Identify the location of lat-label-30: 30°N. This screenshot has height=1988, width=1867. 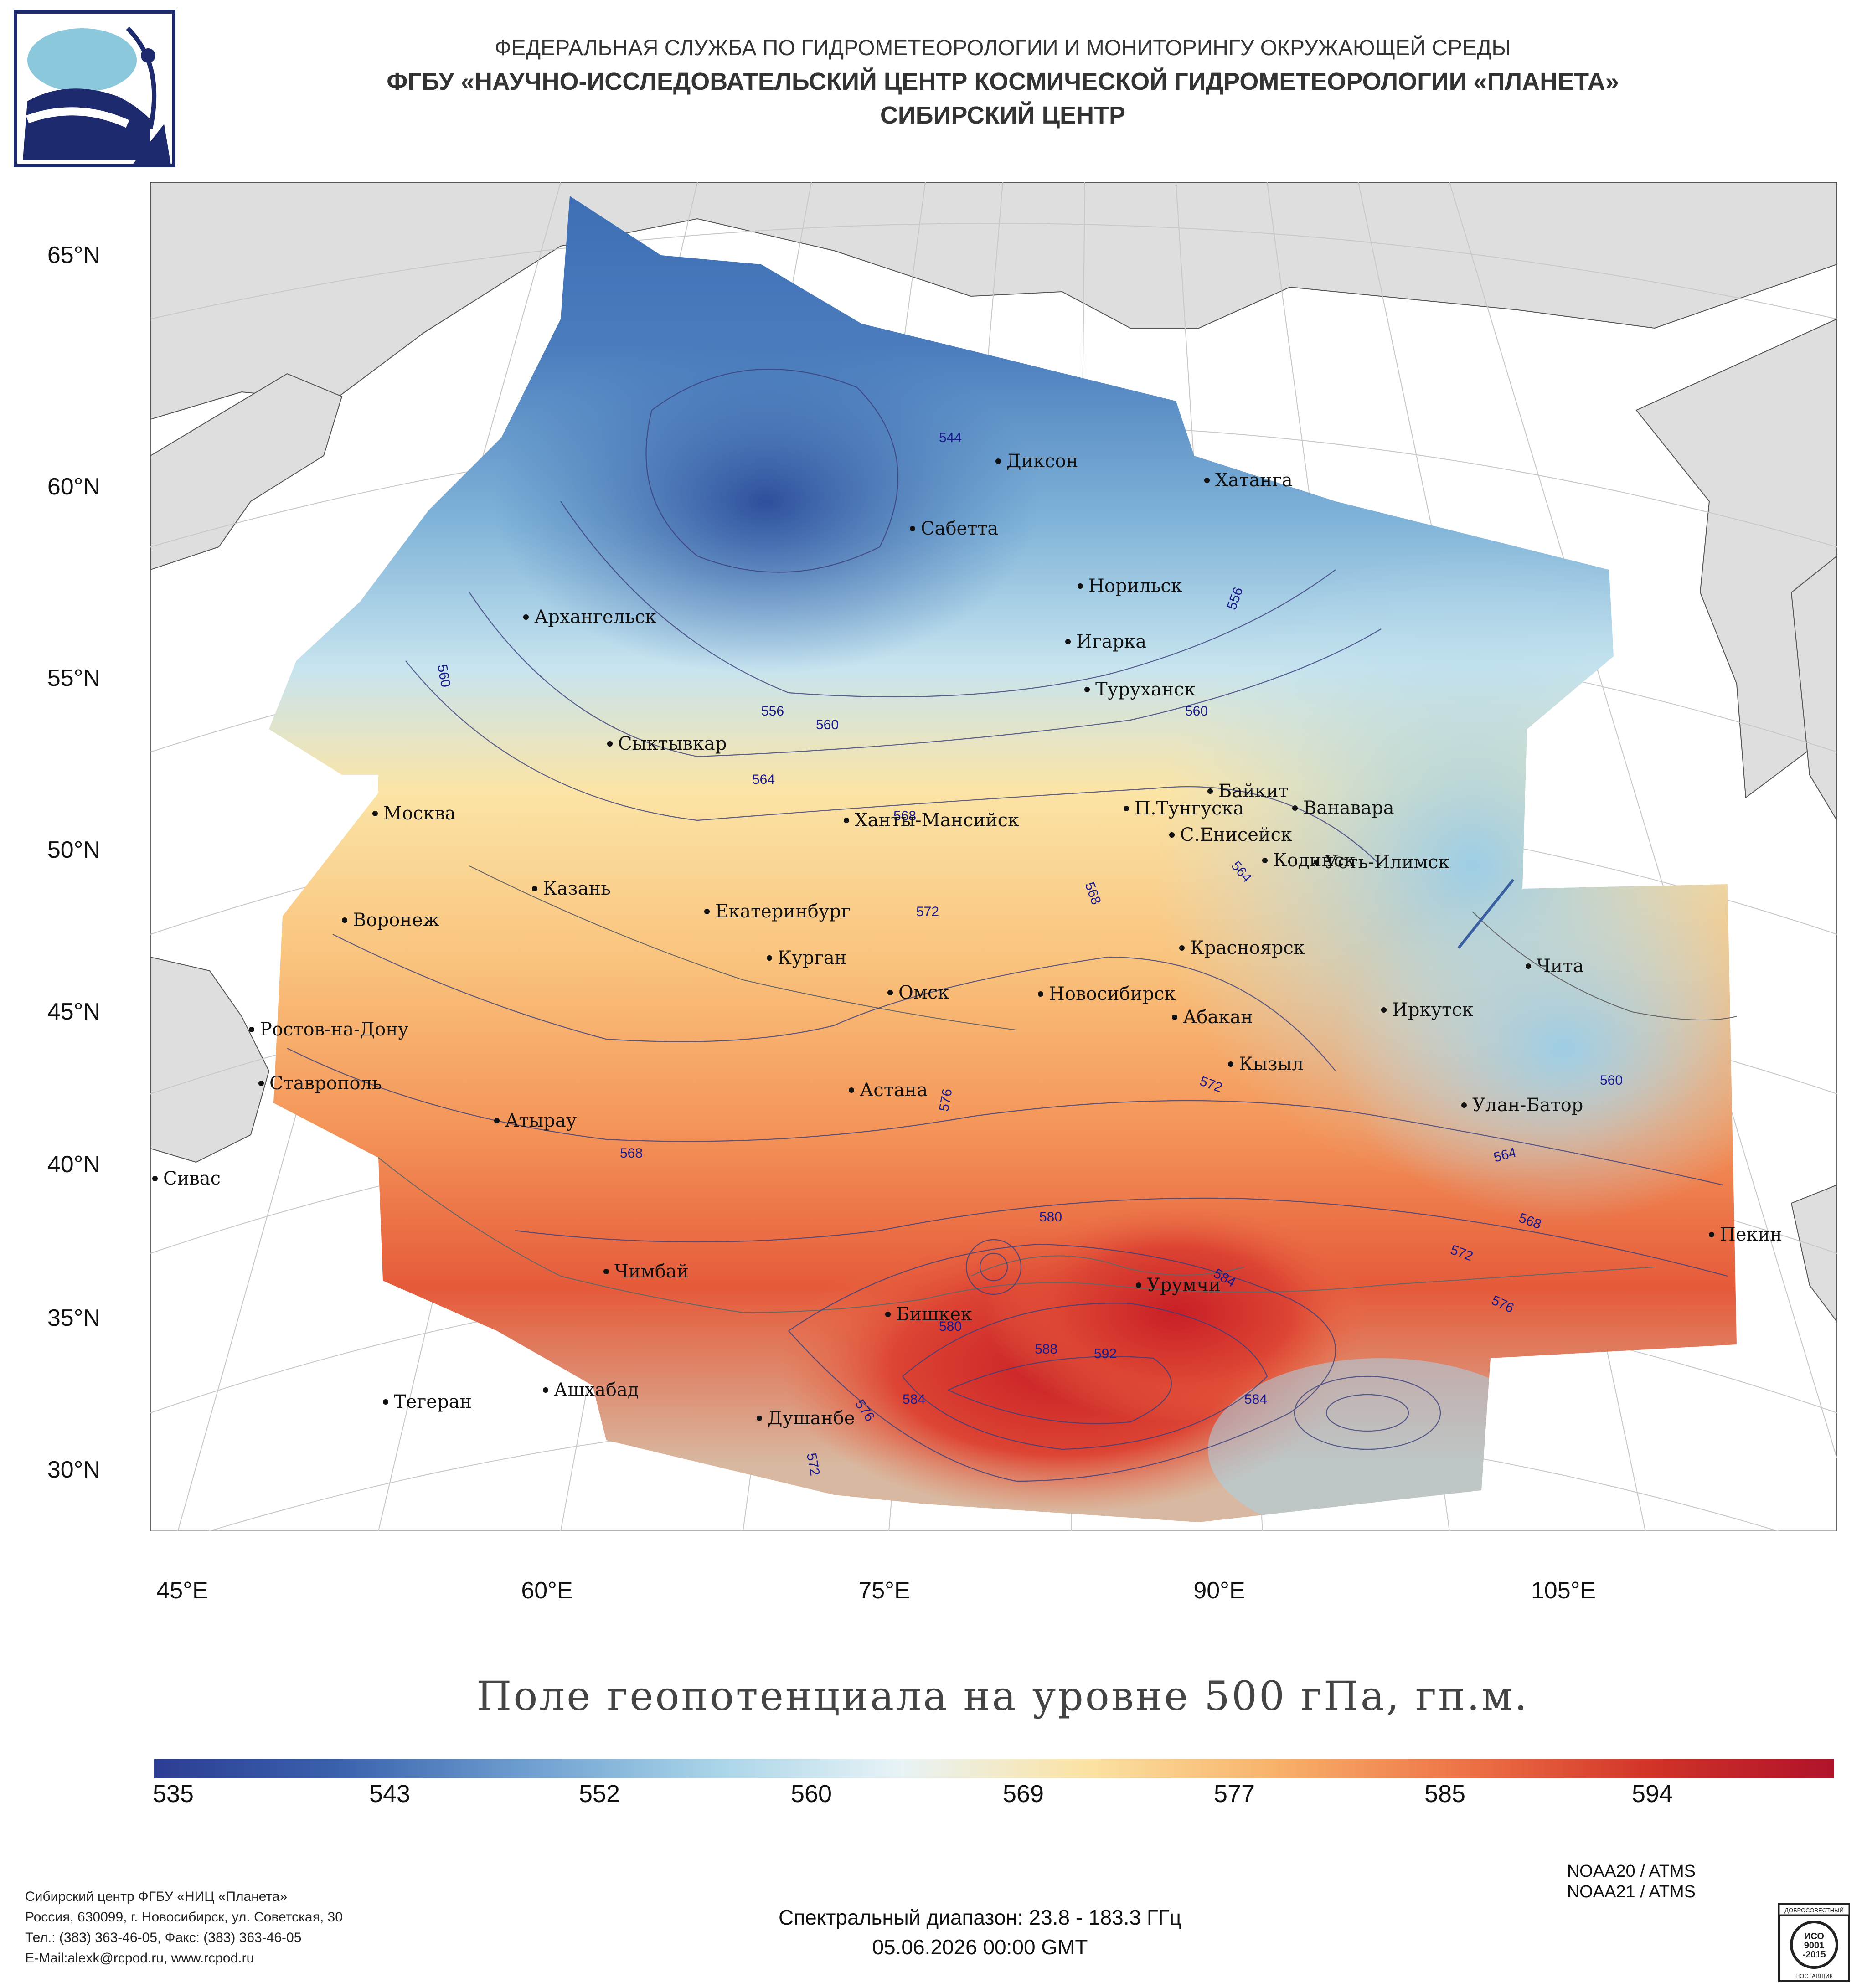
(73, 1470).